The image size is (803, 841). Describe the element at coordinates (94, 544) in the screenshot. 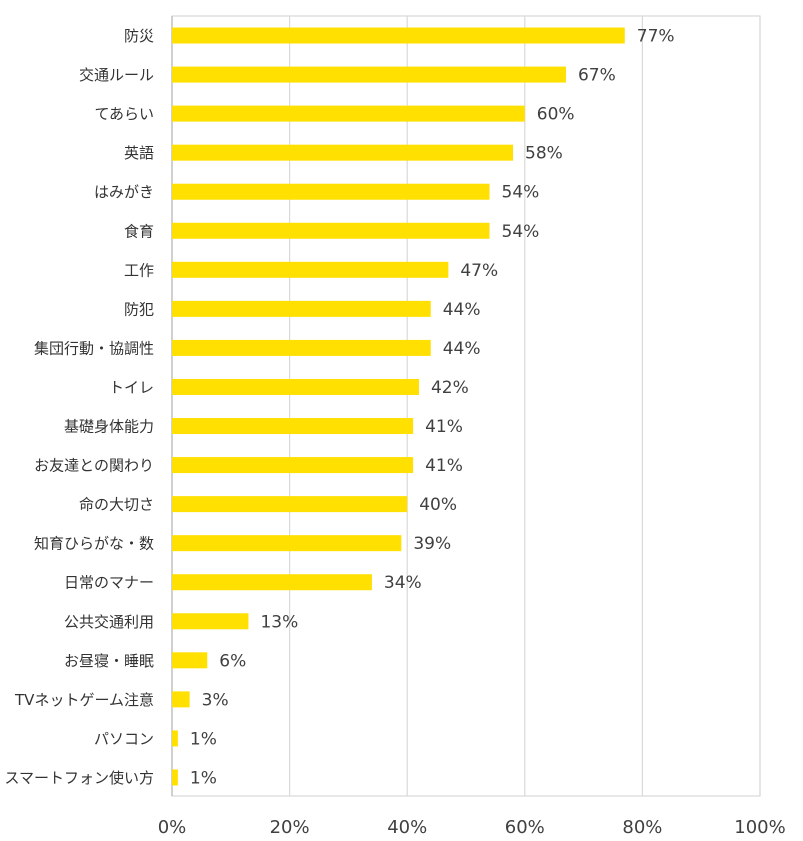

I see `category-label: 知育ひらがな・数` at that location.